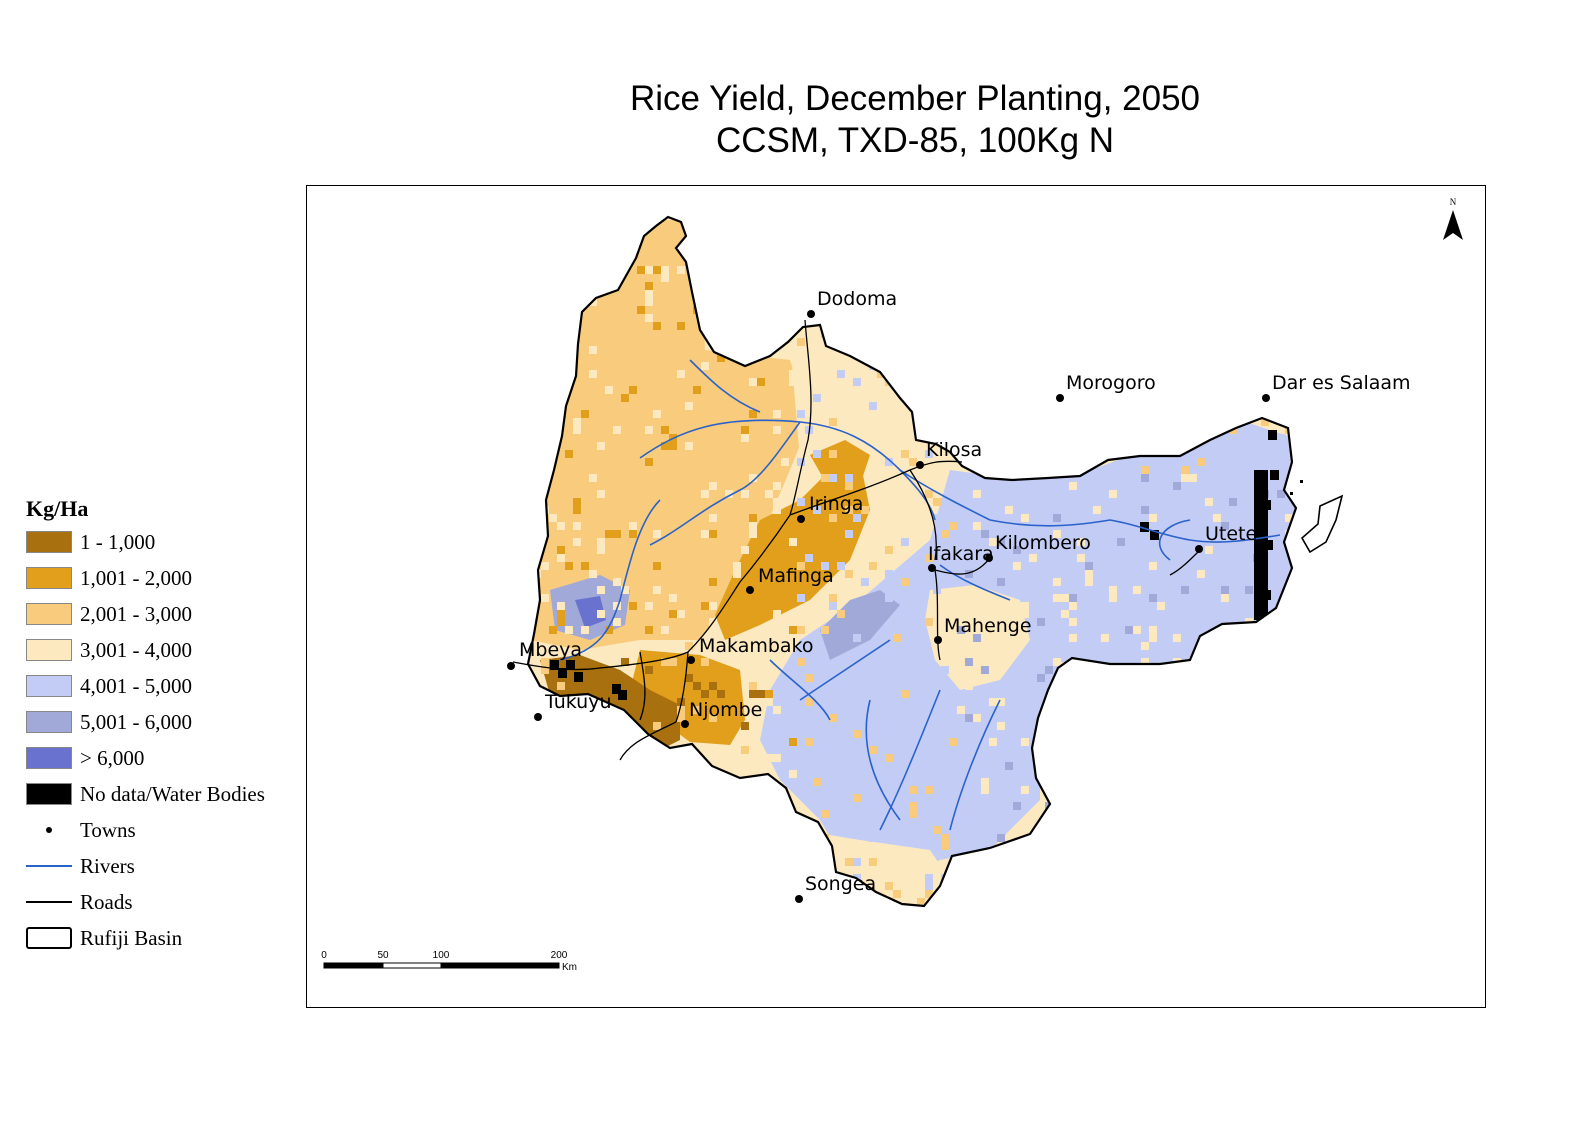  Describe the element at coordinates (875, 868) in the screenshot. I see `zone-3001-4000-south` at that location.